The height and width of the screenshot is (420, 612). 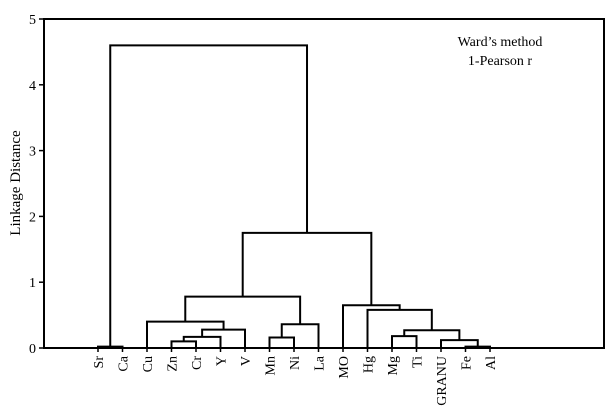 I want to click on leaf-label-zn: Zn, so click(x=173, y=364).